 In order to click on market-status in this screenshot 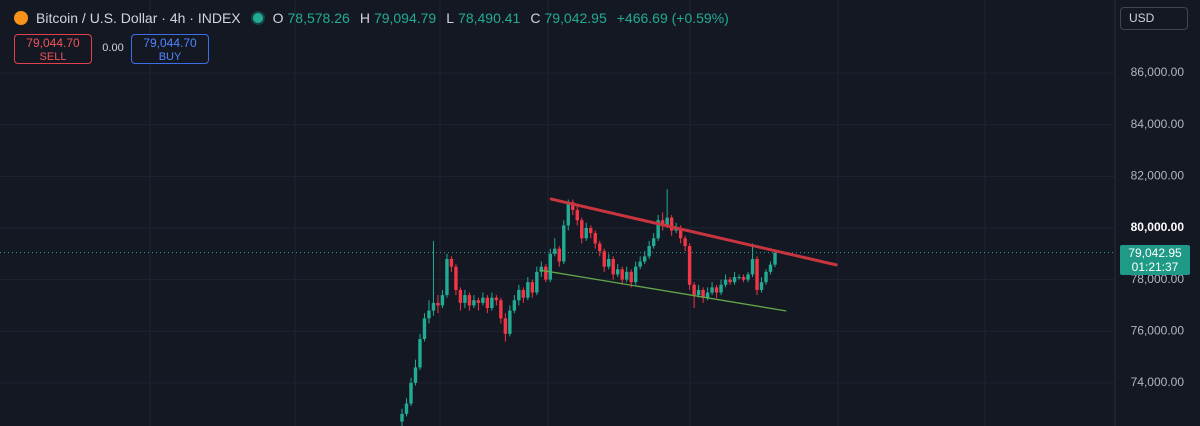, I will do `click(257, 18)`.